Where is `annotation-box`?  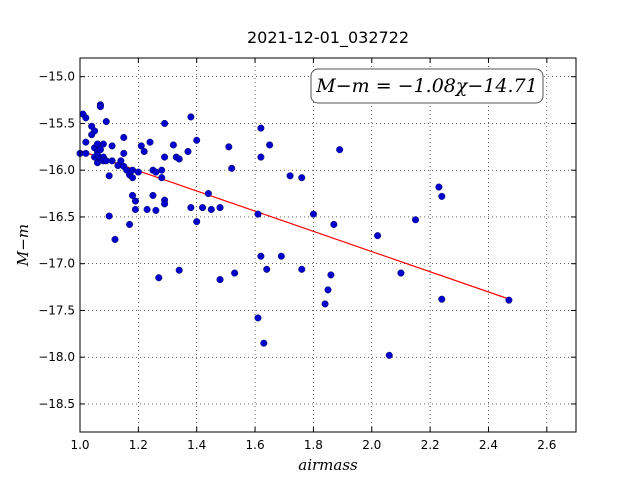 annotation-box is located at coordinates (427, 86).